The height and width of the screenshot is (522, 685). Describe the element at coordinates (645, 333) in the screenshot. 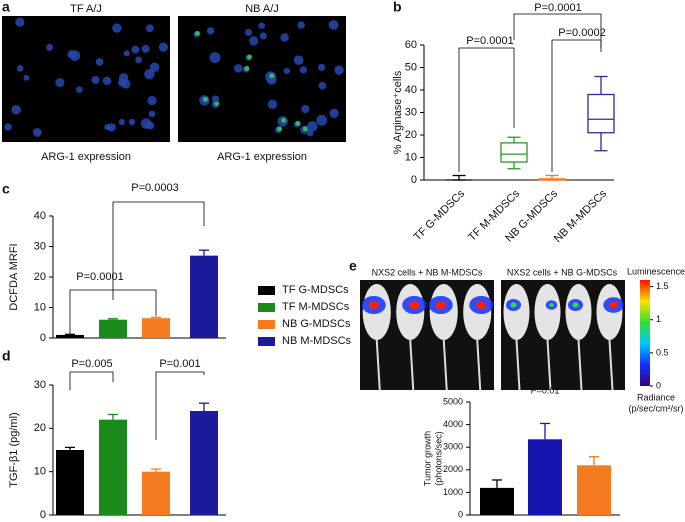

I see `colorbar` at that location.